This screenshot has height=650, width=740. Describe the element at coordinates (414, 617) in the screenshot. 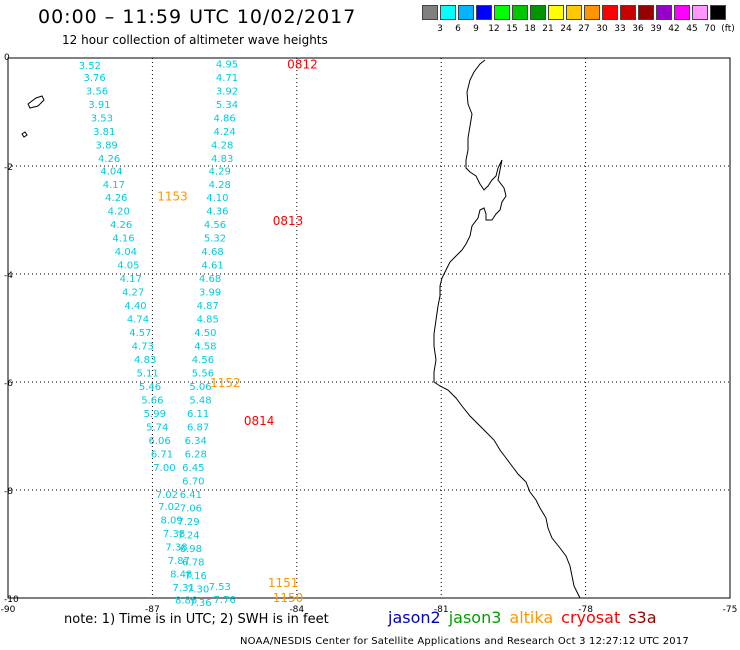

I see `satellite-jason2: jason2` at that location.